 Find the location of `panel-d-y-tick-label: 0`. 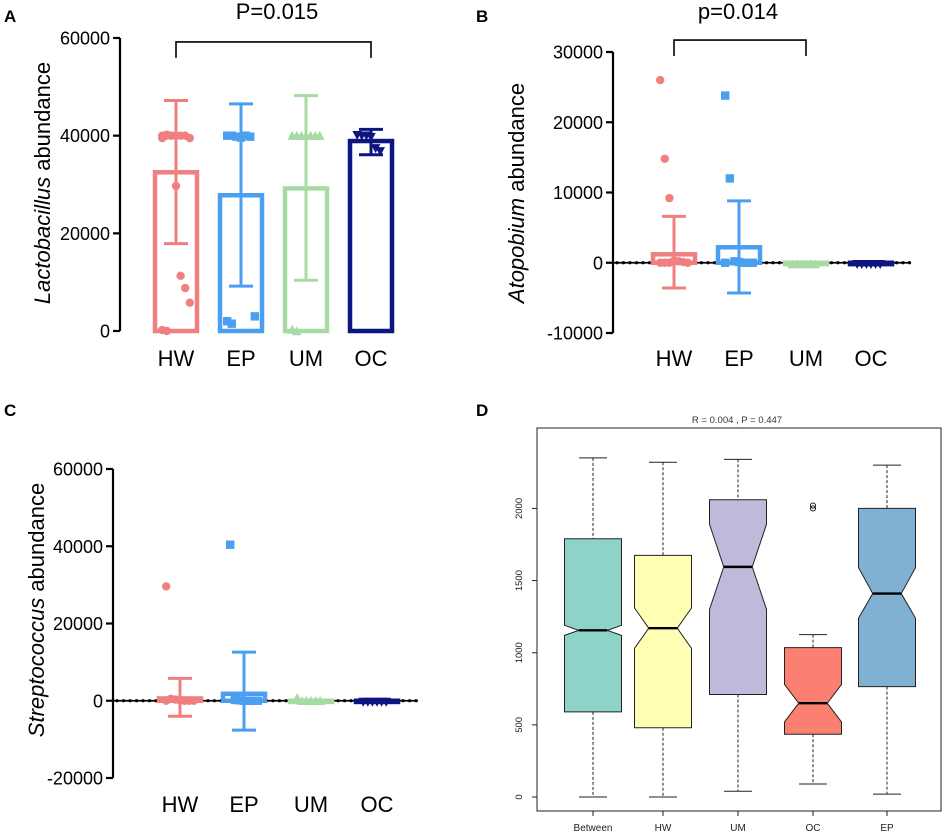

panel-d-y-tick-label: 0 is located at coordinates (519, 796).